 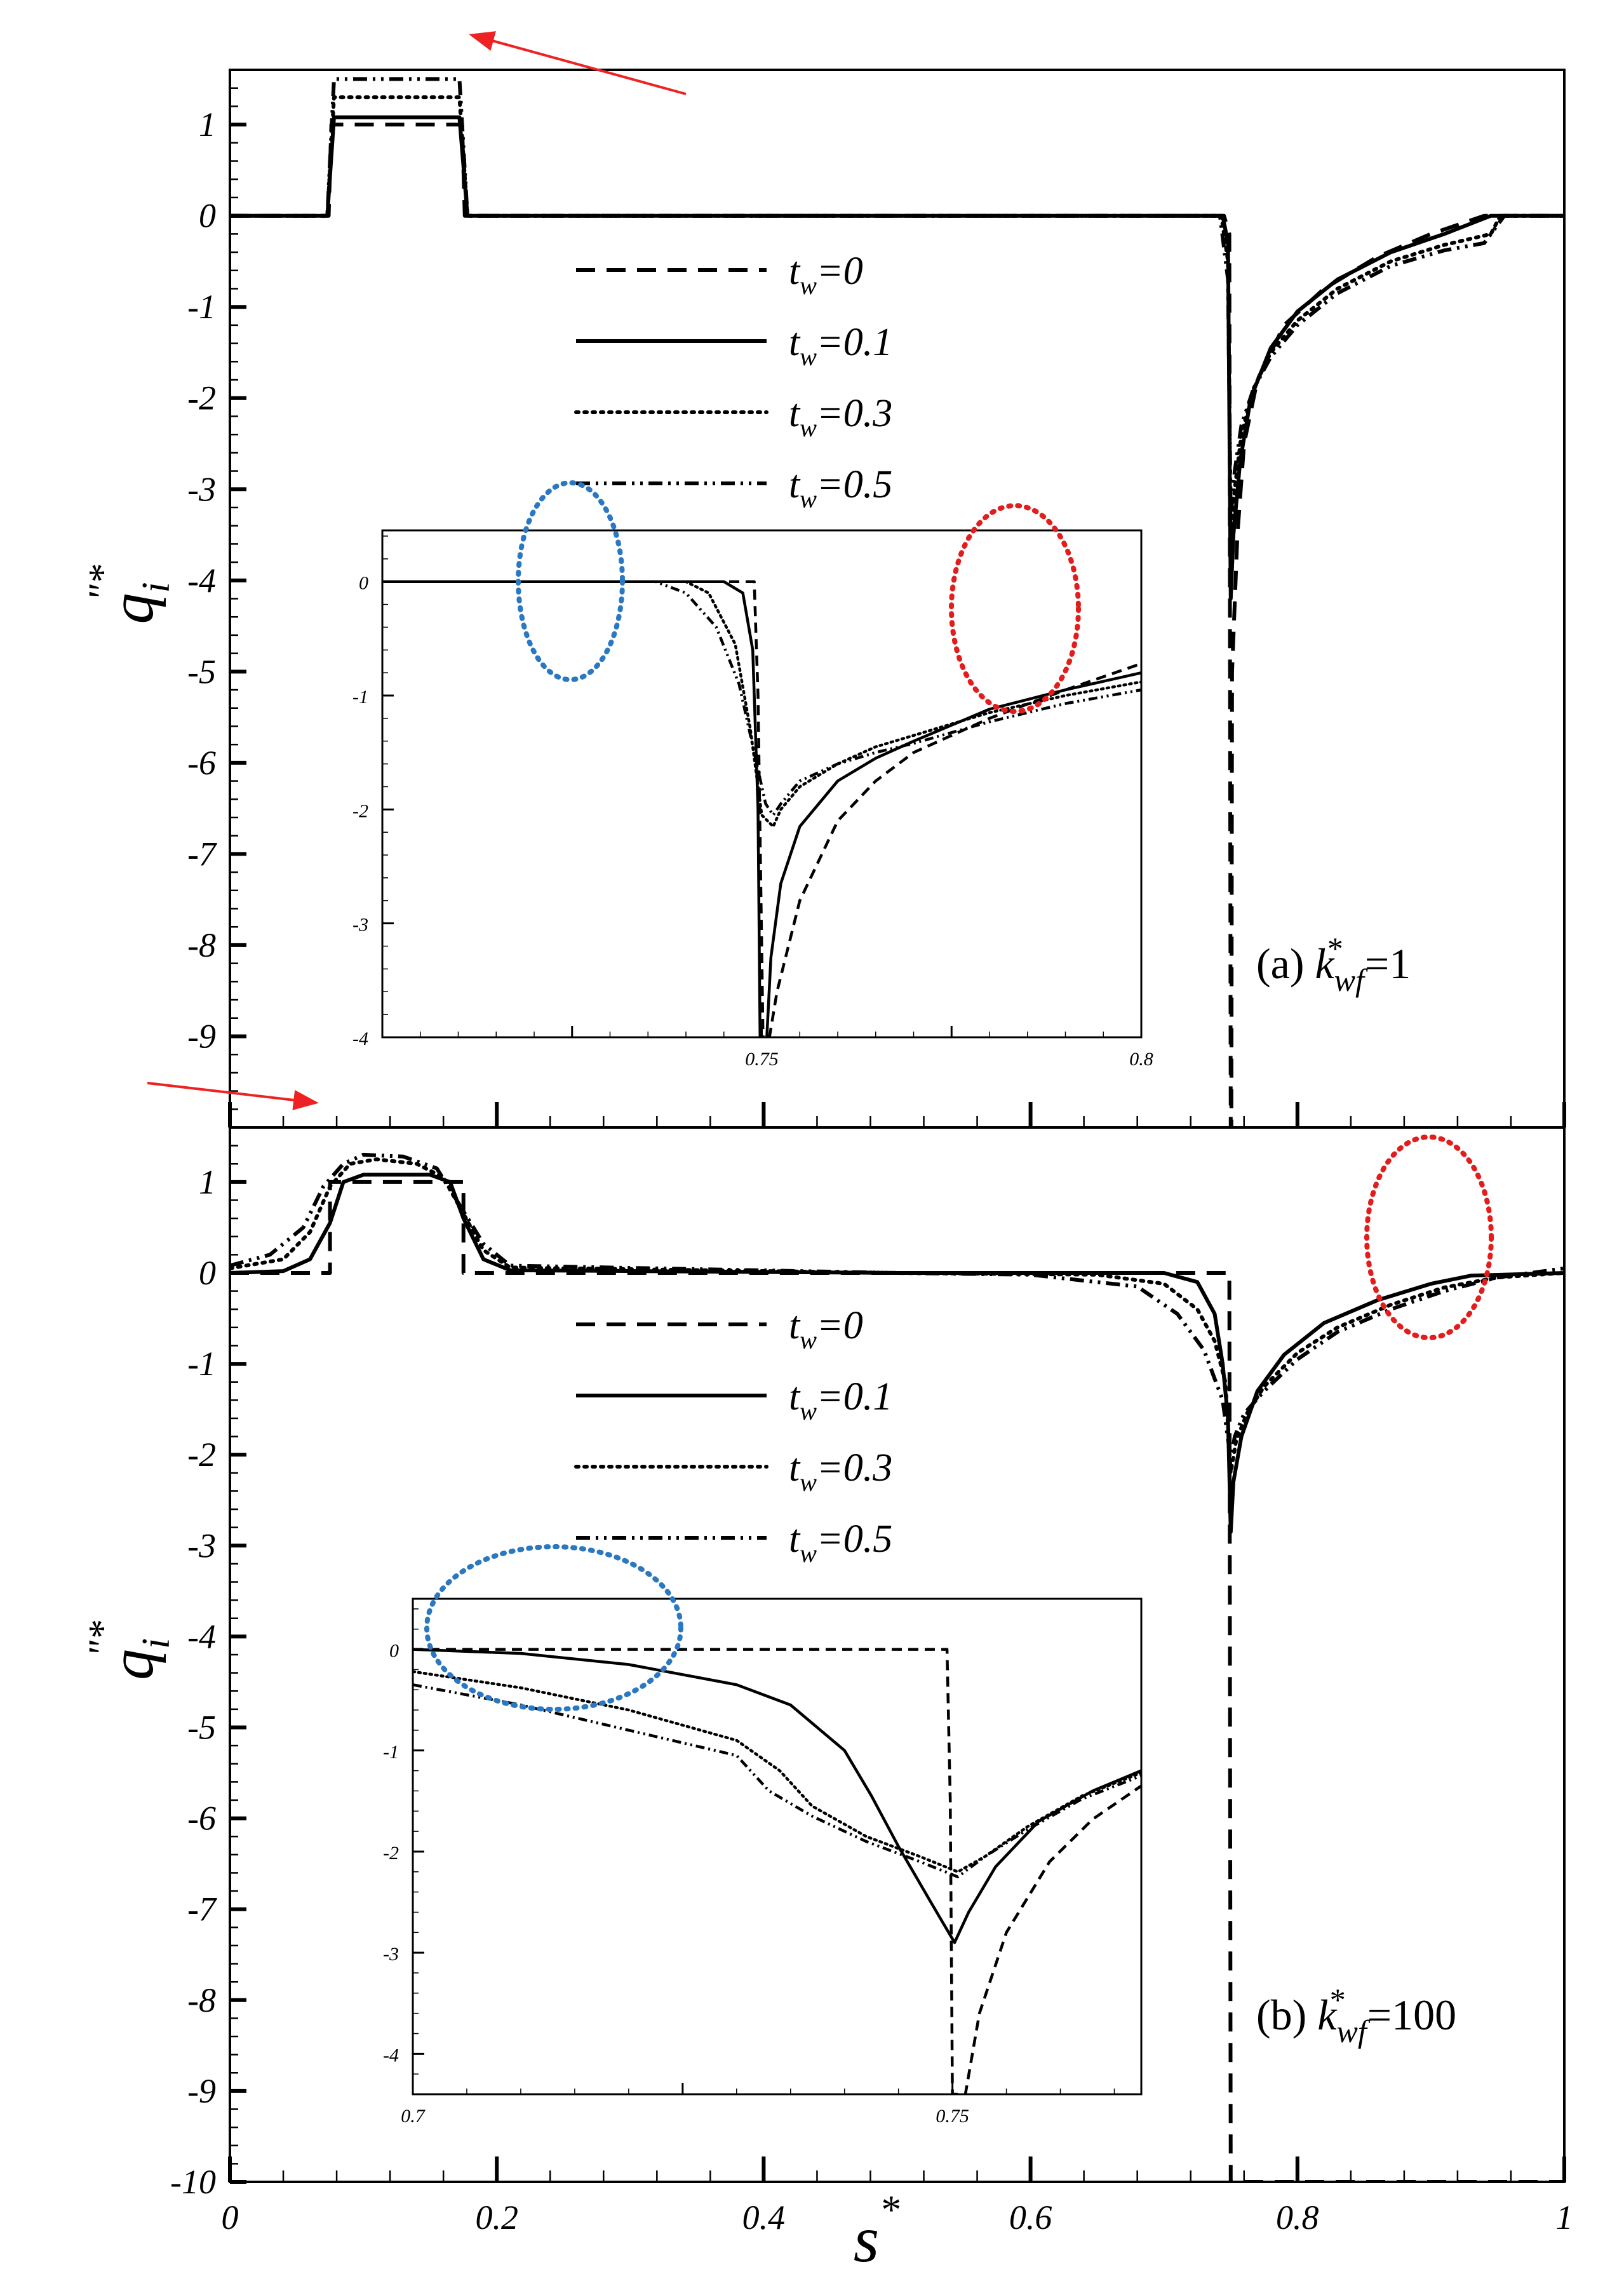 What do you see at coordinates (889, 2209) in the screenshot?
I see `x-axis-sup: *` at bounding box center [889, 2209].